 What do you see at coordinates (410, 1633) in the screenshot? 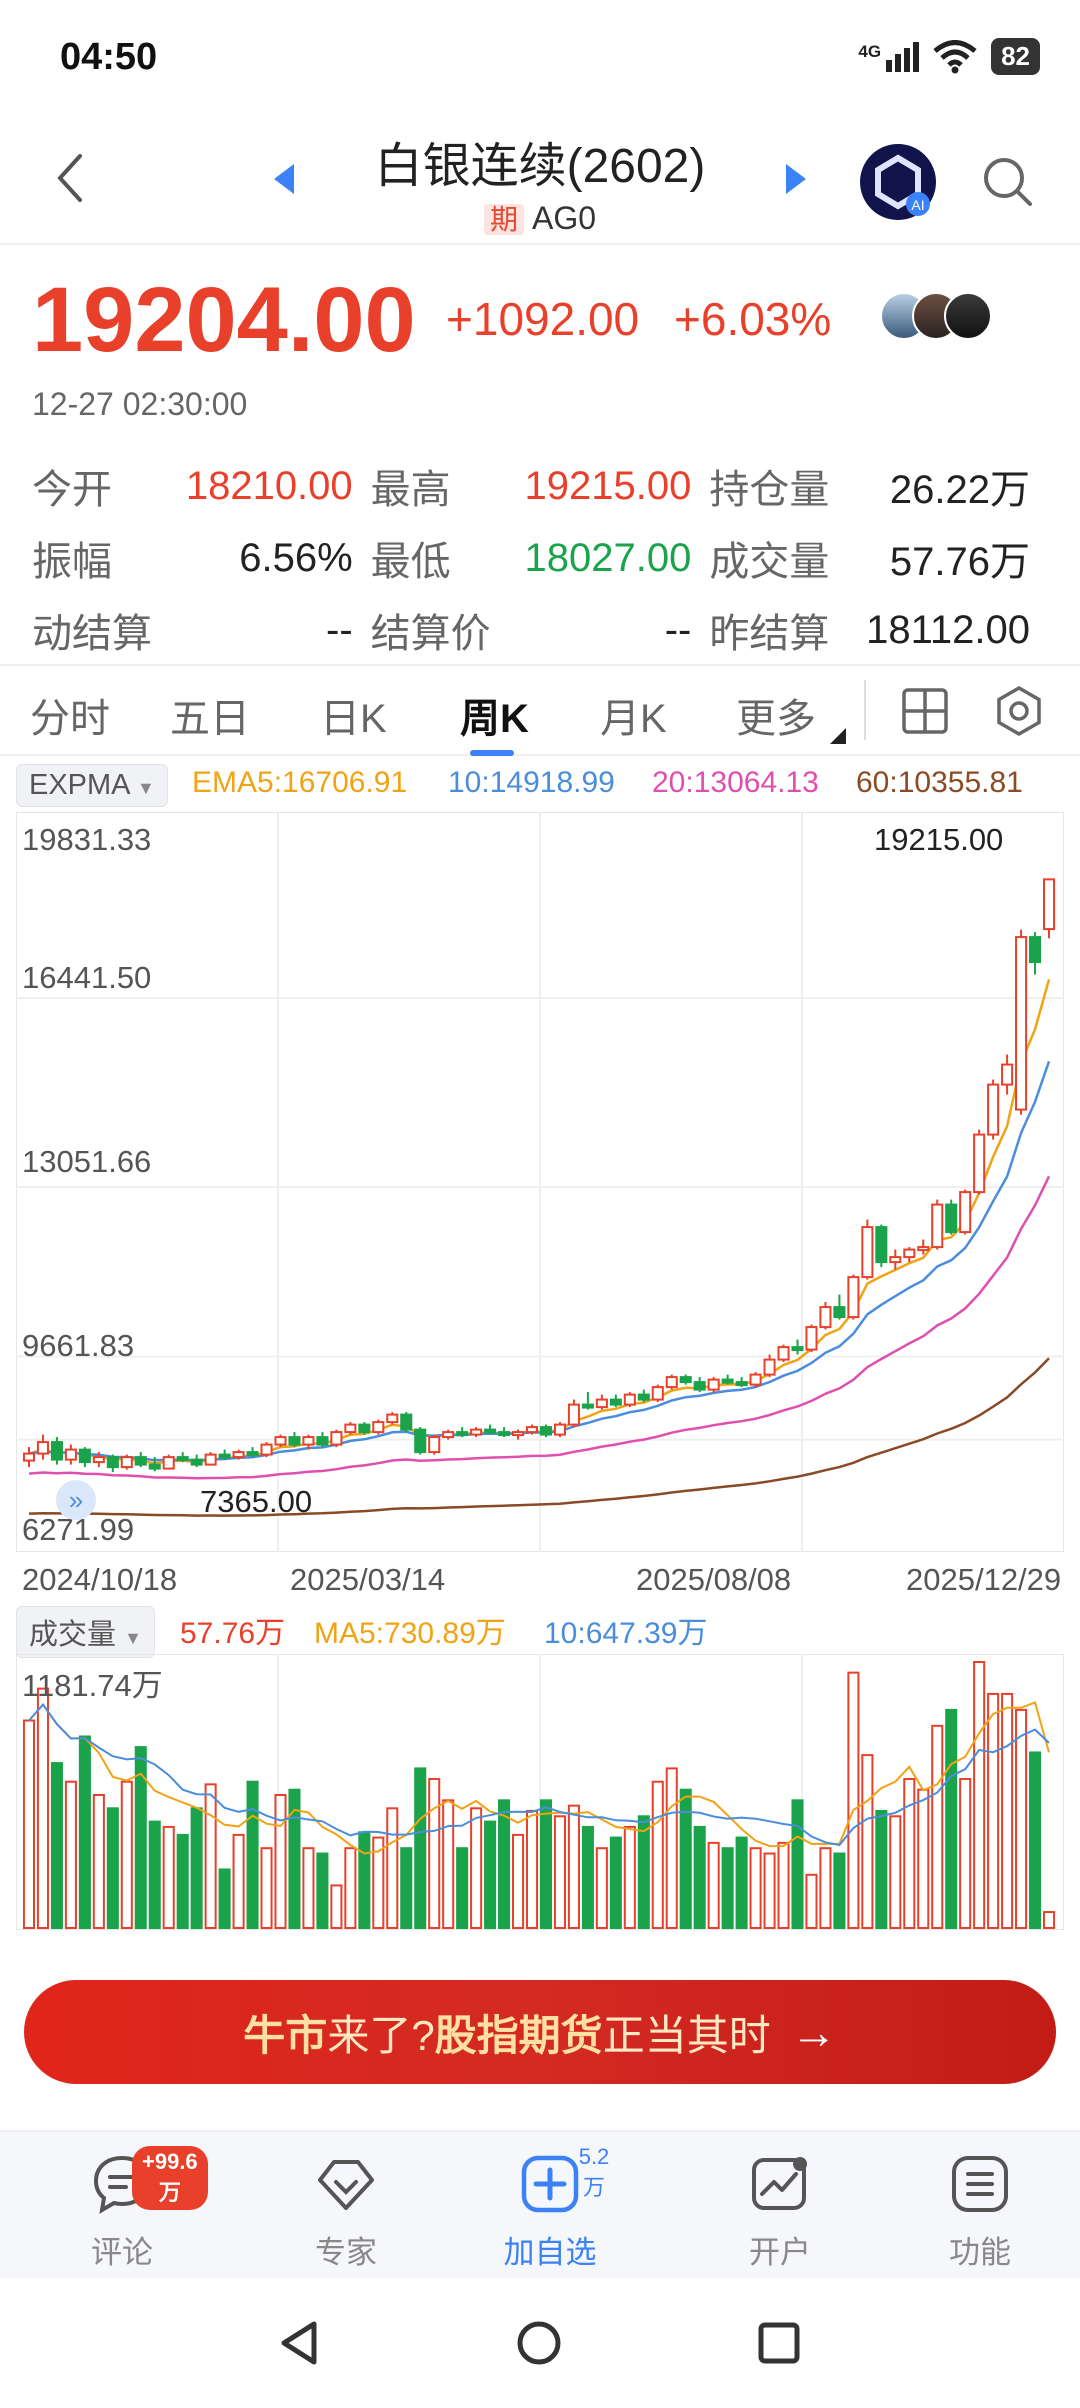
I see `volume-ma5: MA5:730.89万` at bounding box center [410, 1633].